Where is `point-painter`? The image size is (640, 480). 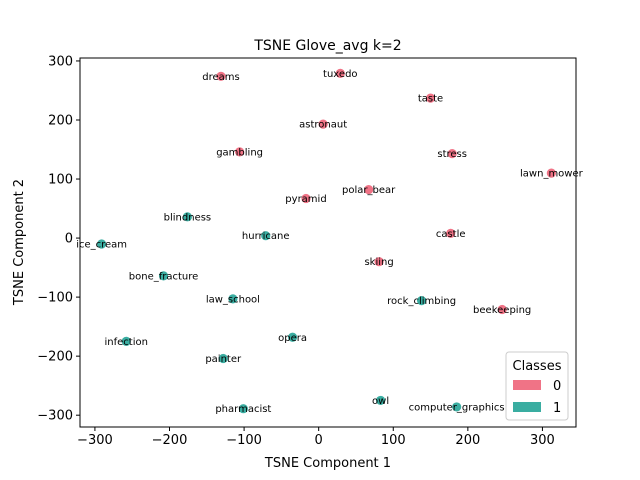 point-painter is located at coordinates (223, 358).